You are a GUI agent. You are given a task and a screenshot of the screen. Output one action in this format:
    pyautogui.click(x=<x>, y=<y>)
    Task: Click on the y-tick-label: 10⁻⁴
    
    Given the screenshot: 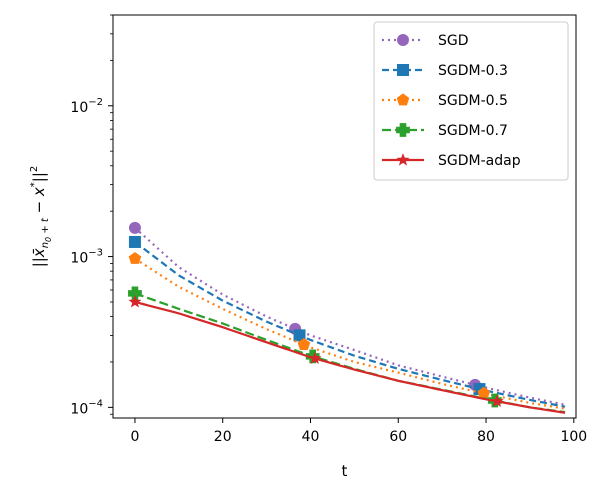 What is the action you would take?
    pyautogui.click(x=86, y=407)
    